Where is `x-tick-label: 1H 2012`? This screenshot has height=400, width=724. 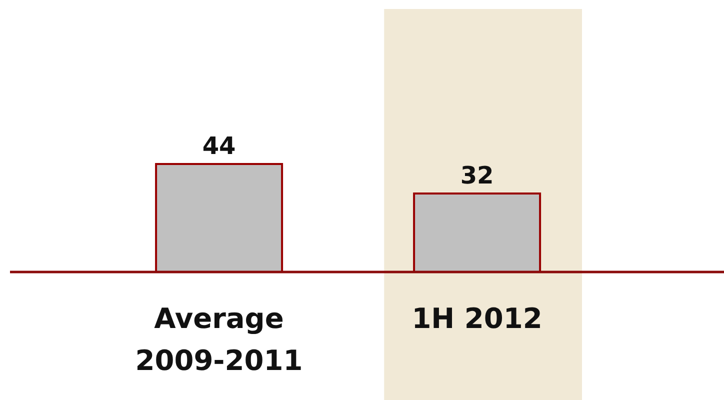
x-tick-label: 1H 2012 is located at coordinates (477, 318).